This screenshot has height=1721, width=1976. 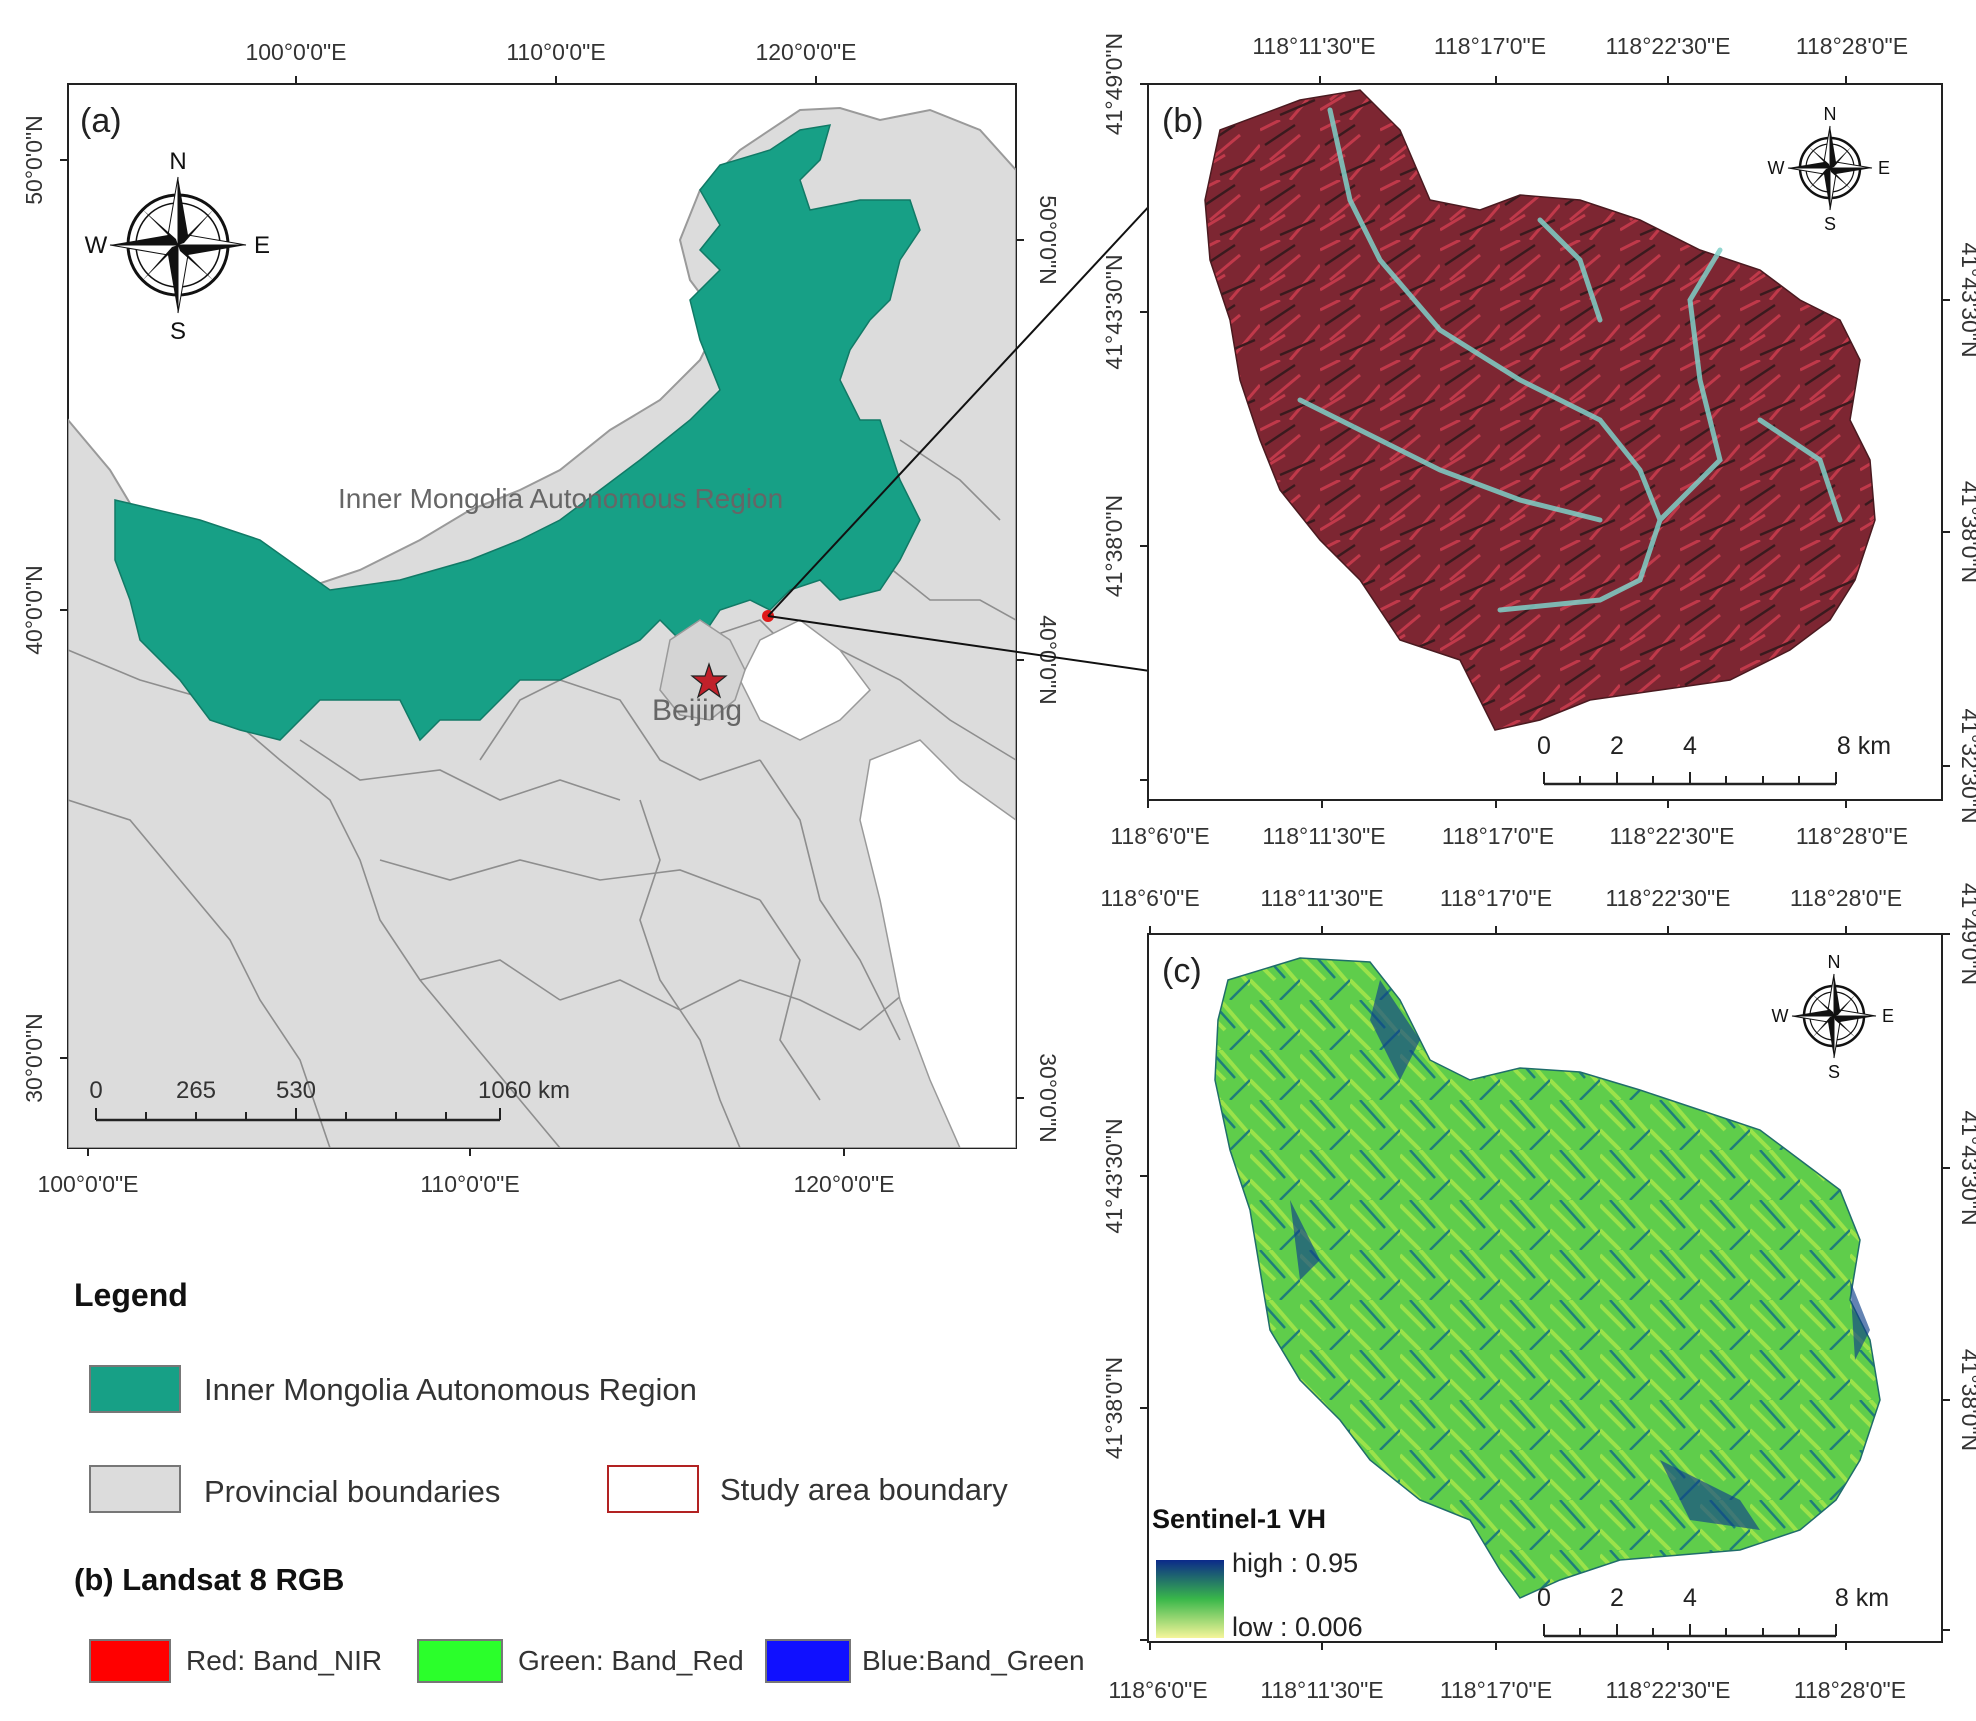 I want to click on panel-b-scale-bar: 0 2 4 8 km, so click(x=1714, y=759).